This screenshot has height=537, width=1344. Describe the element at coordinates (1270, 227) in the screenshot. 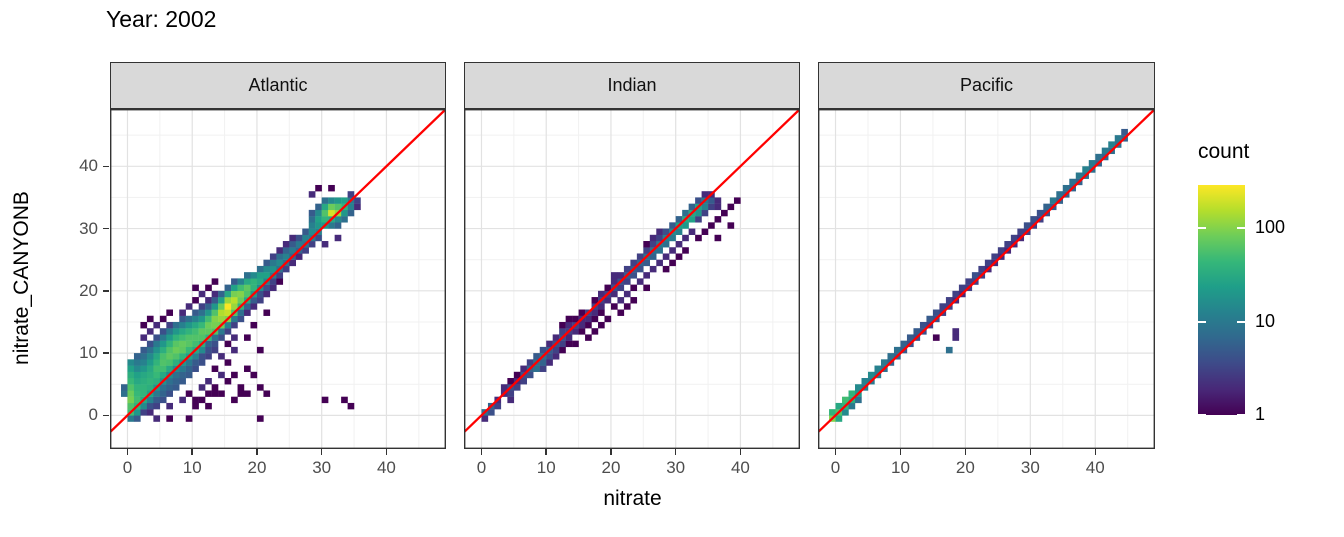

I see `legend-tick-label: 100` at that location.